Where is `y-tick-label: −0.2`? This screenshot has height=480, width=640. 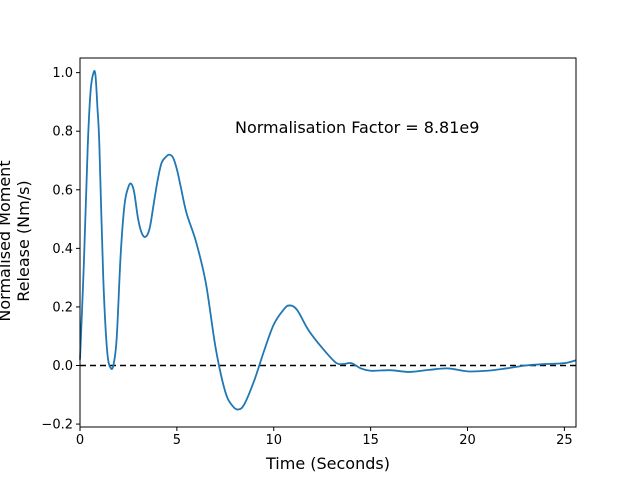 y-tick-label: −0.2 is located at coordinates (57, 425).